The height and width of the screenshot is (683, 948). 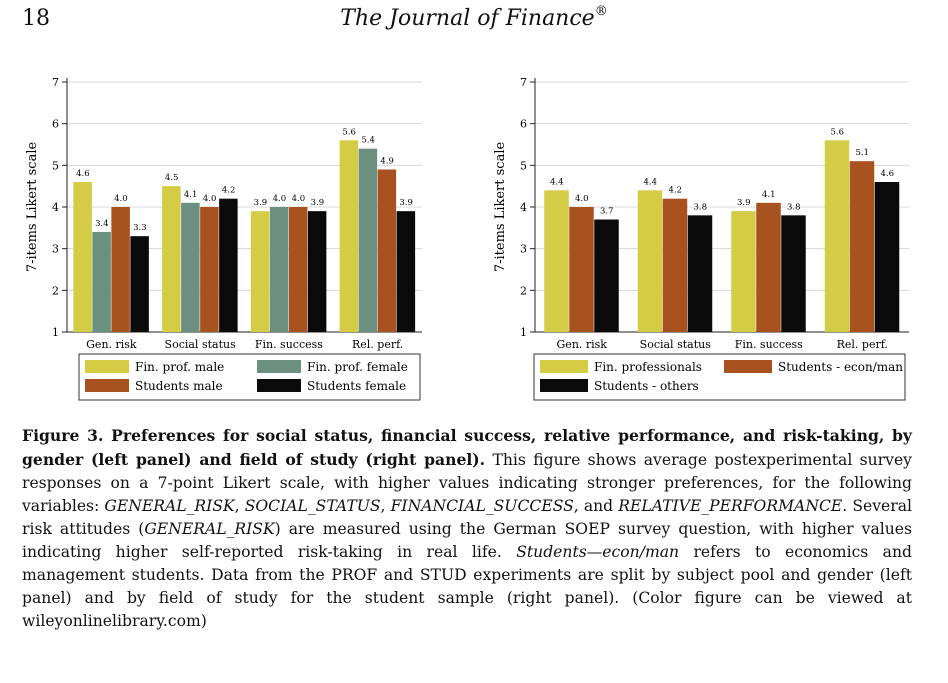 I want to click on bar-value-label: 4.9, so click(x=387, y=162).